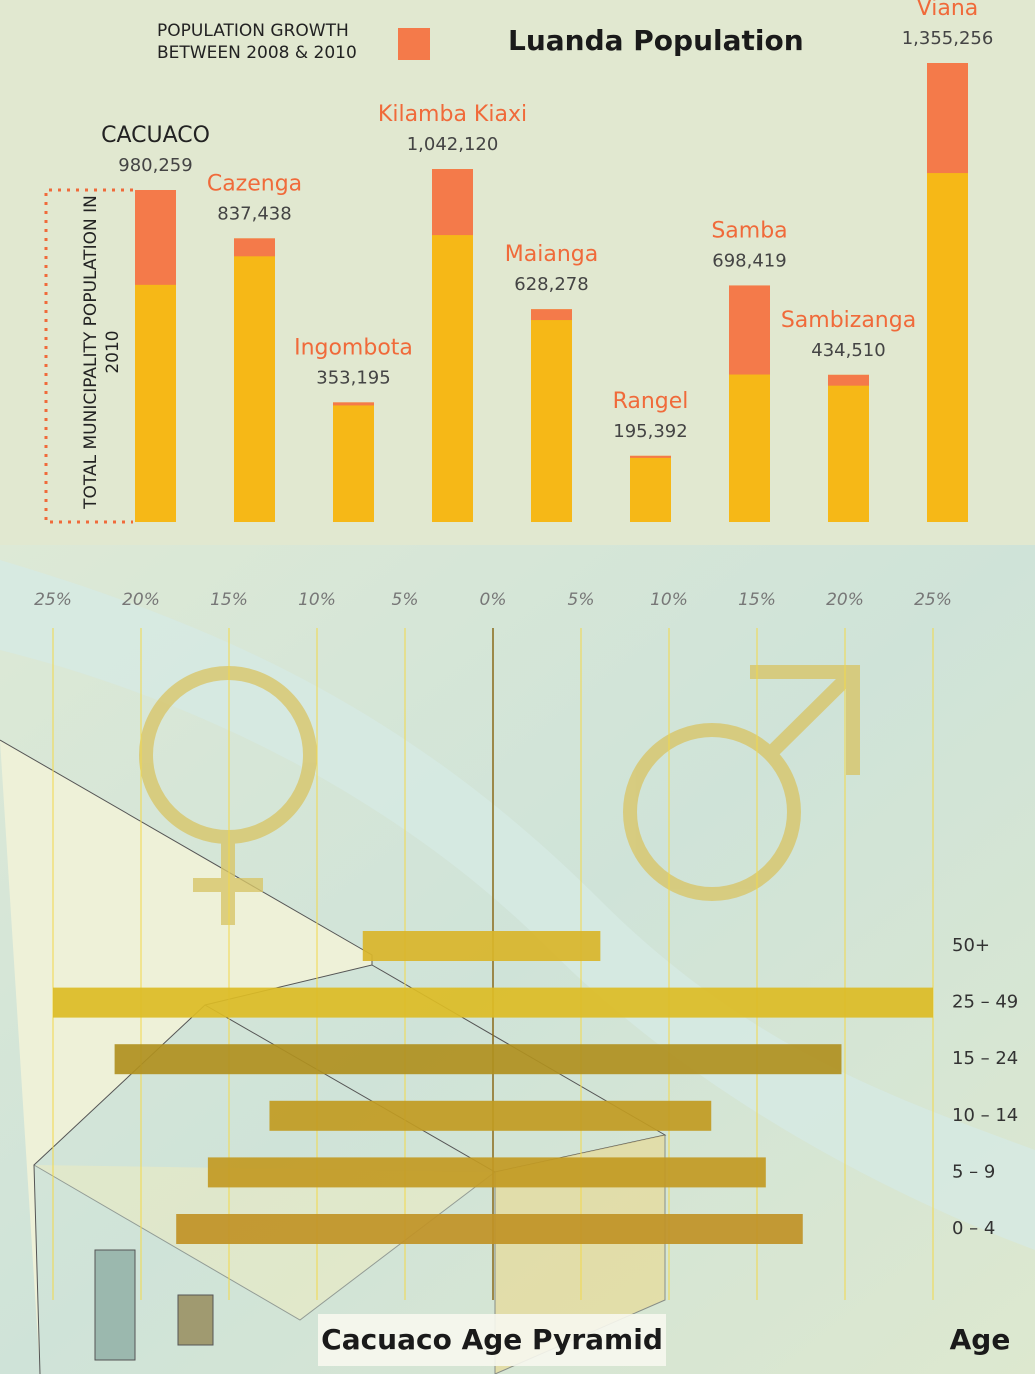 The image size is (1035, 1374). Describe the element at coordinates (656, 40) in the screenshot. I see `chart-title: Luanda Population` at that location.